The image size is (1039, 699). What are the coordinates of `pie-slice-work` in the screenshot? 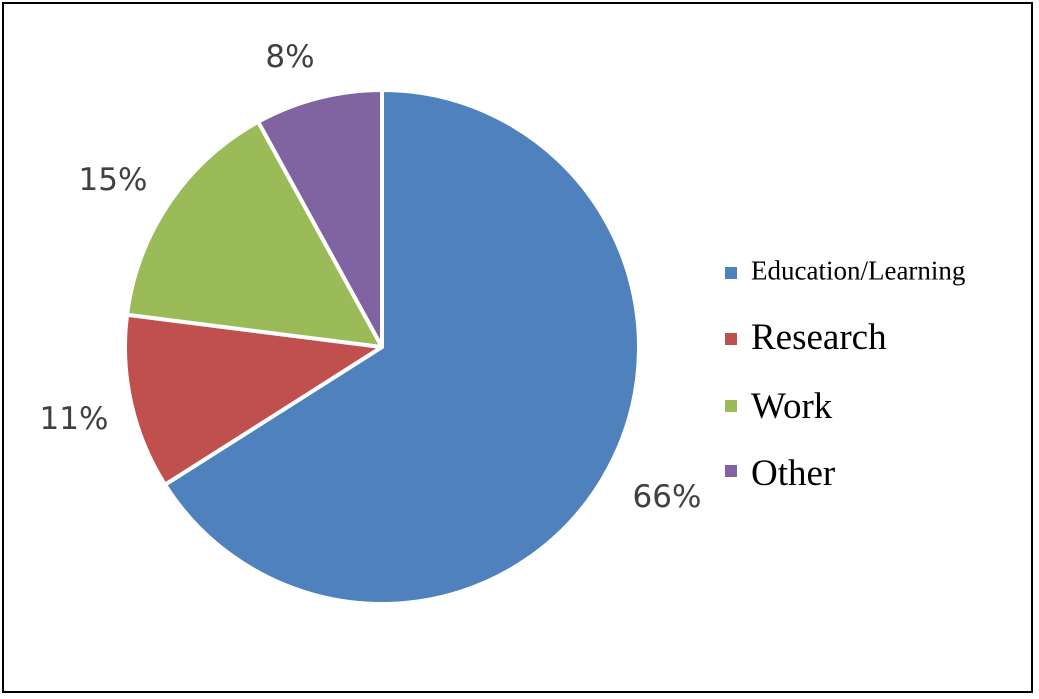 It's located at (254, 234).